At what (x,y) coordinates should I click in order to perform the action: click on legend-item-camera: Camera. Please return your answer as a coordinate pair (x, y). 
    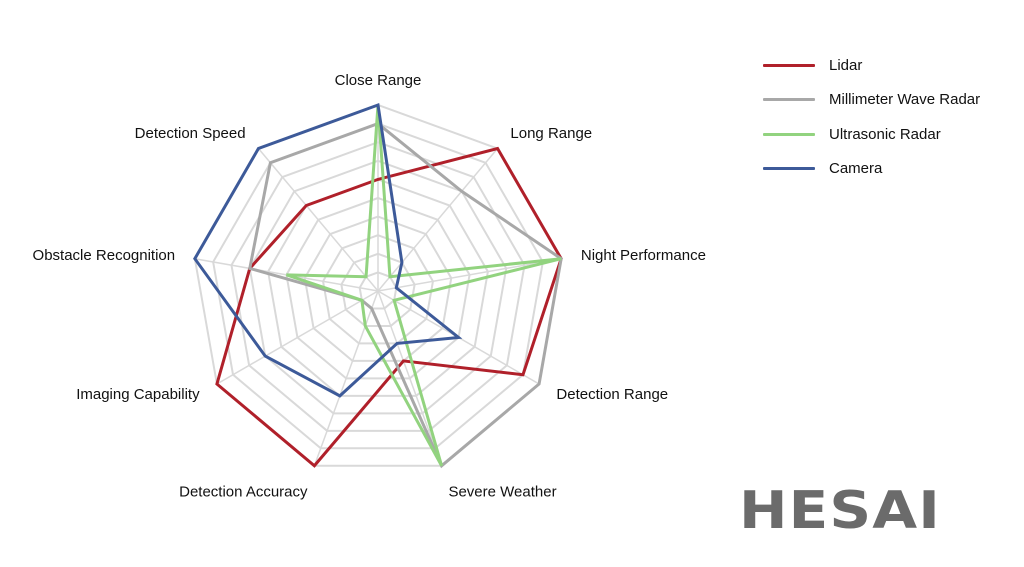
    Looking at the image, I should click on (871, 169).